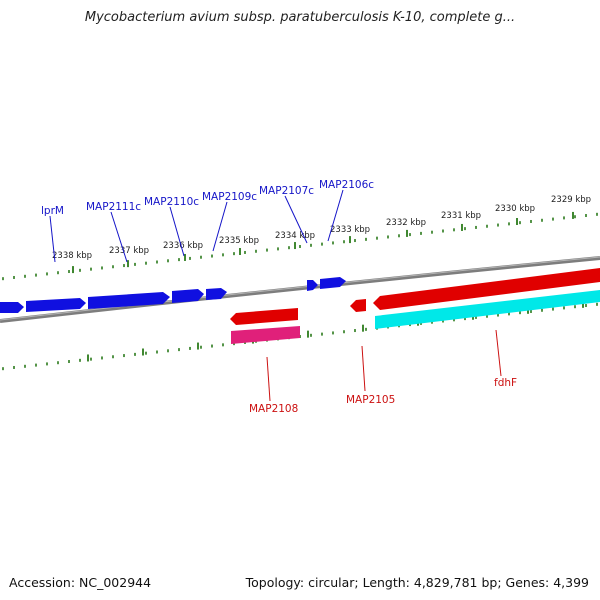 This screenshot has height=600, width=600. I want to click on upper-tick-track, so click(300, 246).